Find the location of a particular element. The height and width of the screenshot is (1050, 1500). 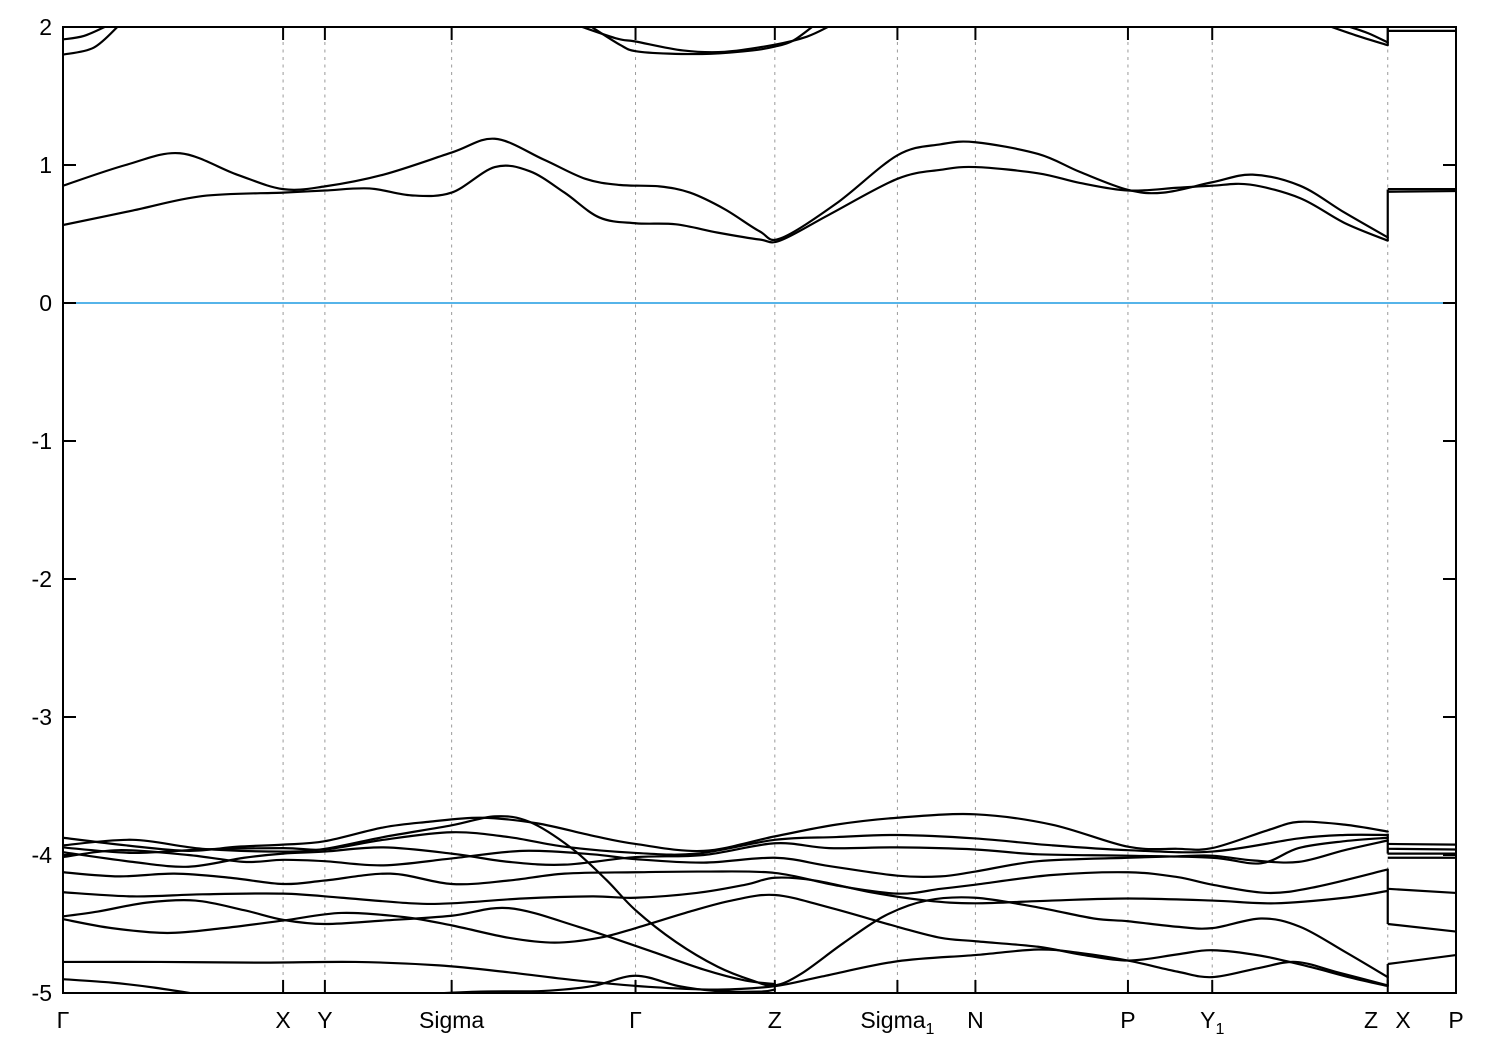

y-tick-label: -2 is located at coordinates (42, 579).